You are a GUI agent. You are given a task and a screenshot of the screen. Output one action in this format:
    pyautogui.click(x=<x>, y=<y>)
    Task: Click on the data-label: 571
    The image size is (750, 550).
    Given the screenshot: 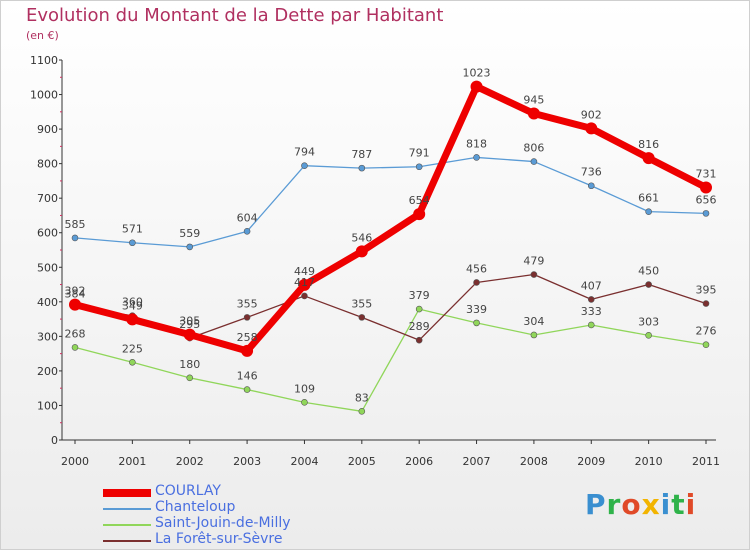 What is the action you would take?
    pyautogui.click(x=132, y=229)
    